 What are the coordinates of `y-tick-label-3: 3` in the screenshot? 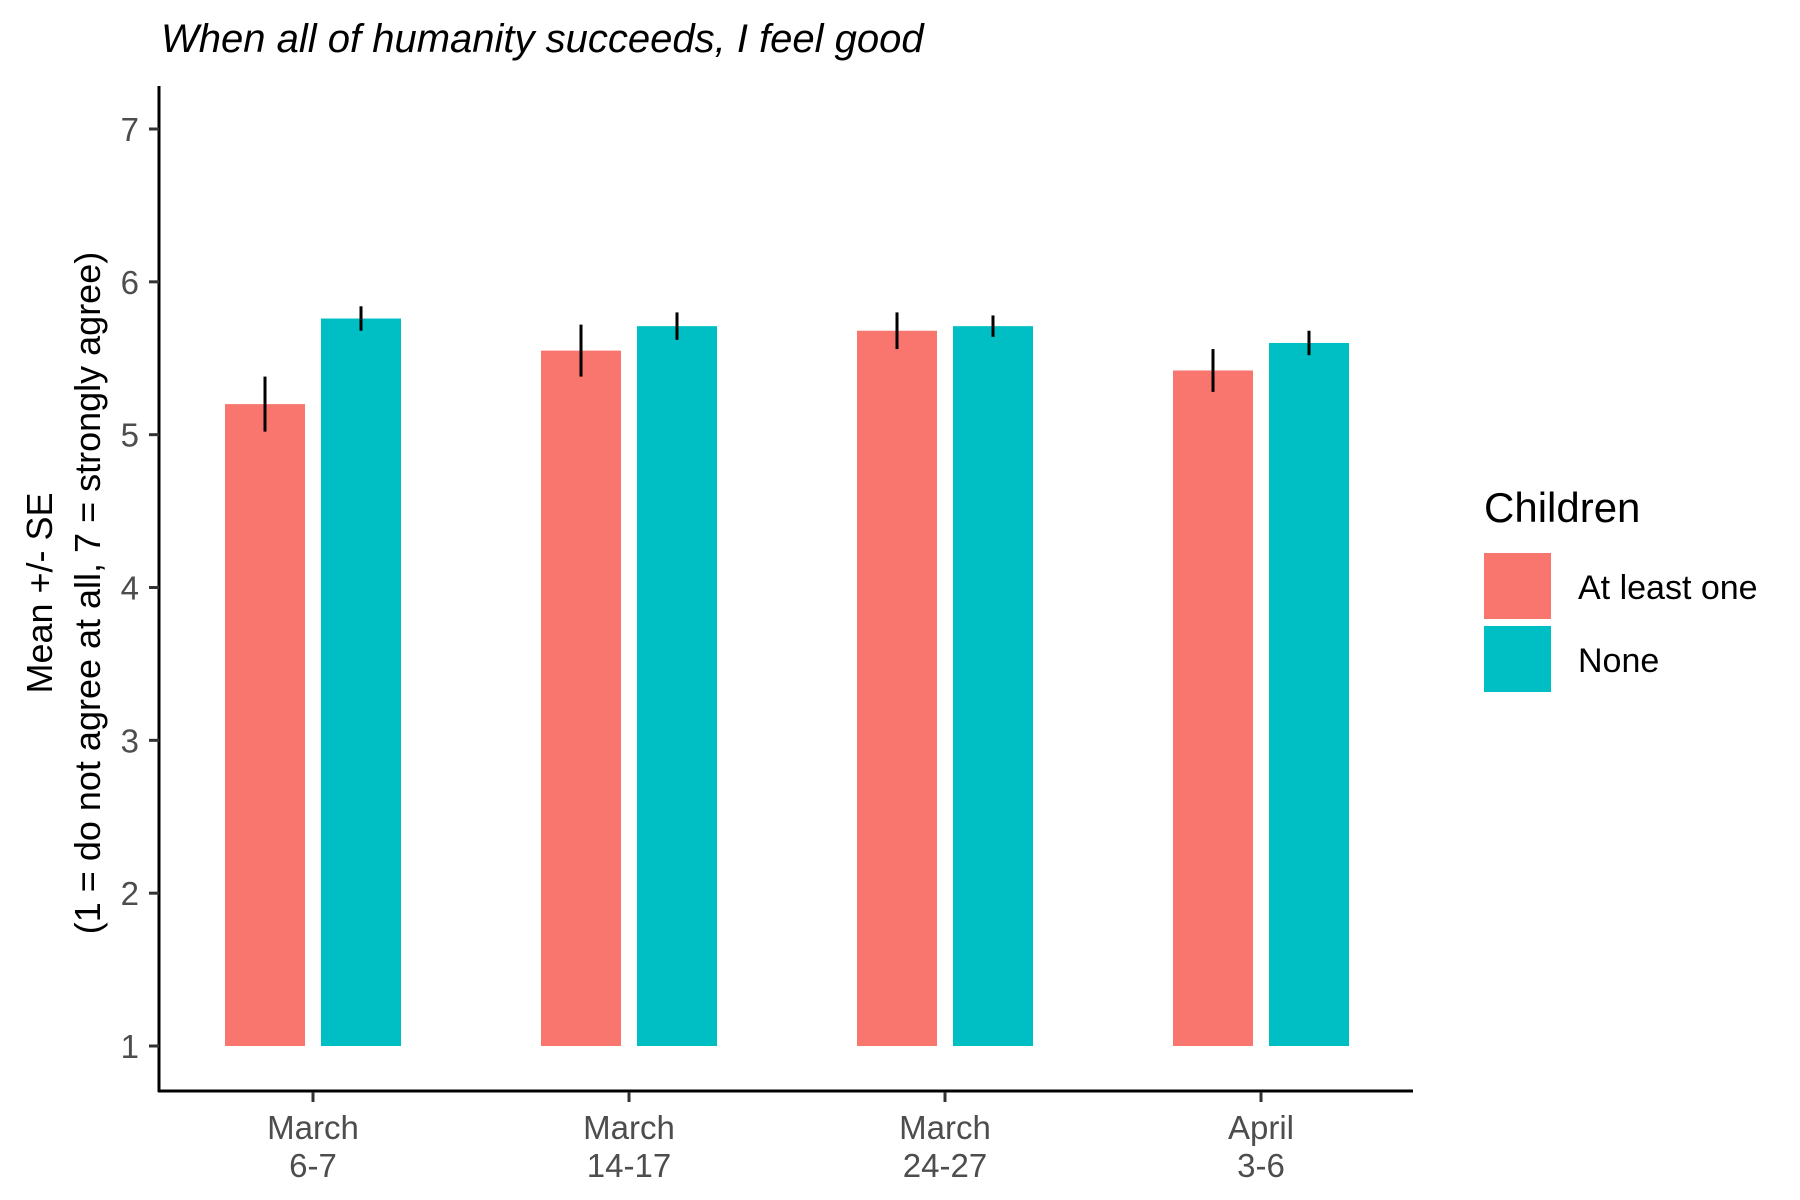 It's located at (130, 740).